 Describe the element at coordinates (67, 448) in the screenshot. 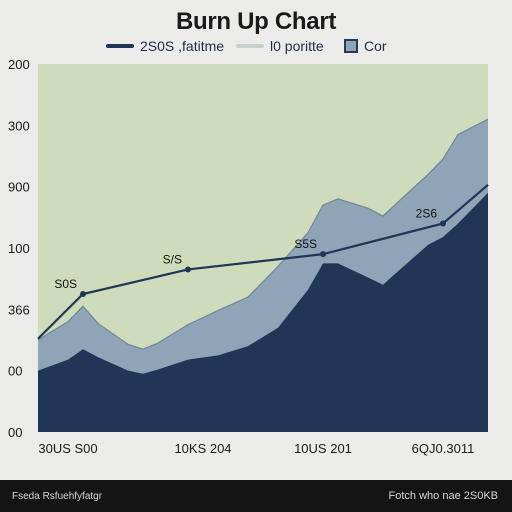

I see `x-tick-label: 30US S00` at that location.